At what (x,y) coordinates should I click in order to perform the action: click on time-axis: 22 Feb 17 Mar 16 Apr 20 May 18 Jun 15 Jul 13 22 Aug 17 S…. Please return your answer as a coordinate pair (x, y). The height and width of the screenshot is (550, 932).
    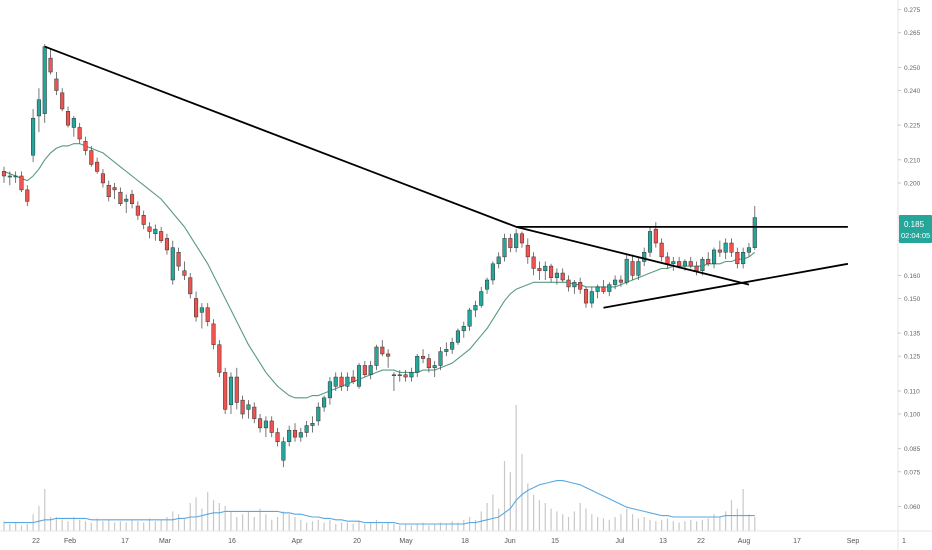
    Looking at the image, I should click on (469, 541).